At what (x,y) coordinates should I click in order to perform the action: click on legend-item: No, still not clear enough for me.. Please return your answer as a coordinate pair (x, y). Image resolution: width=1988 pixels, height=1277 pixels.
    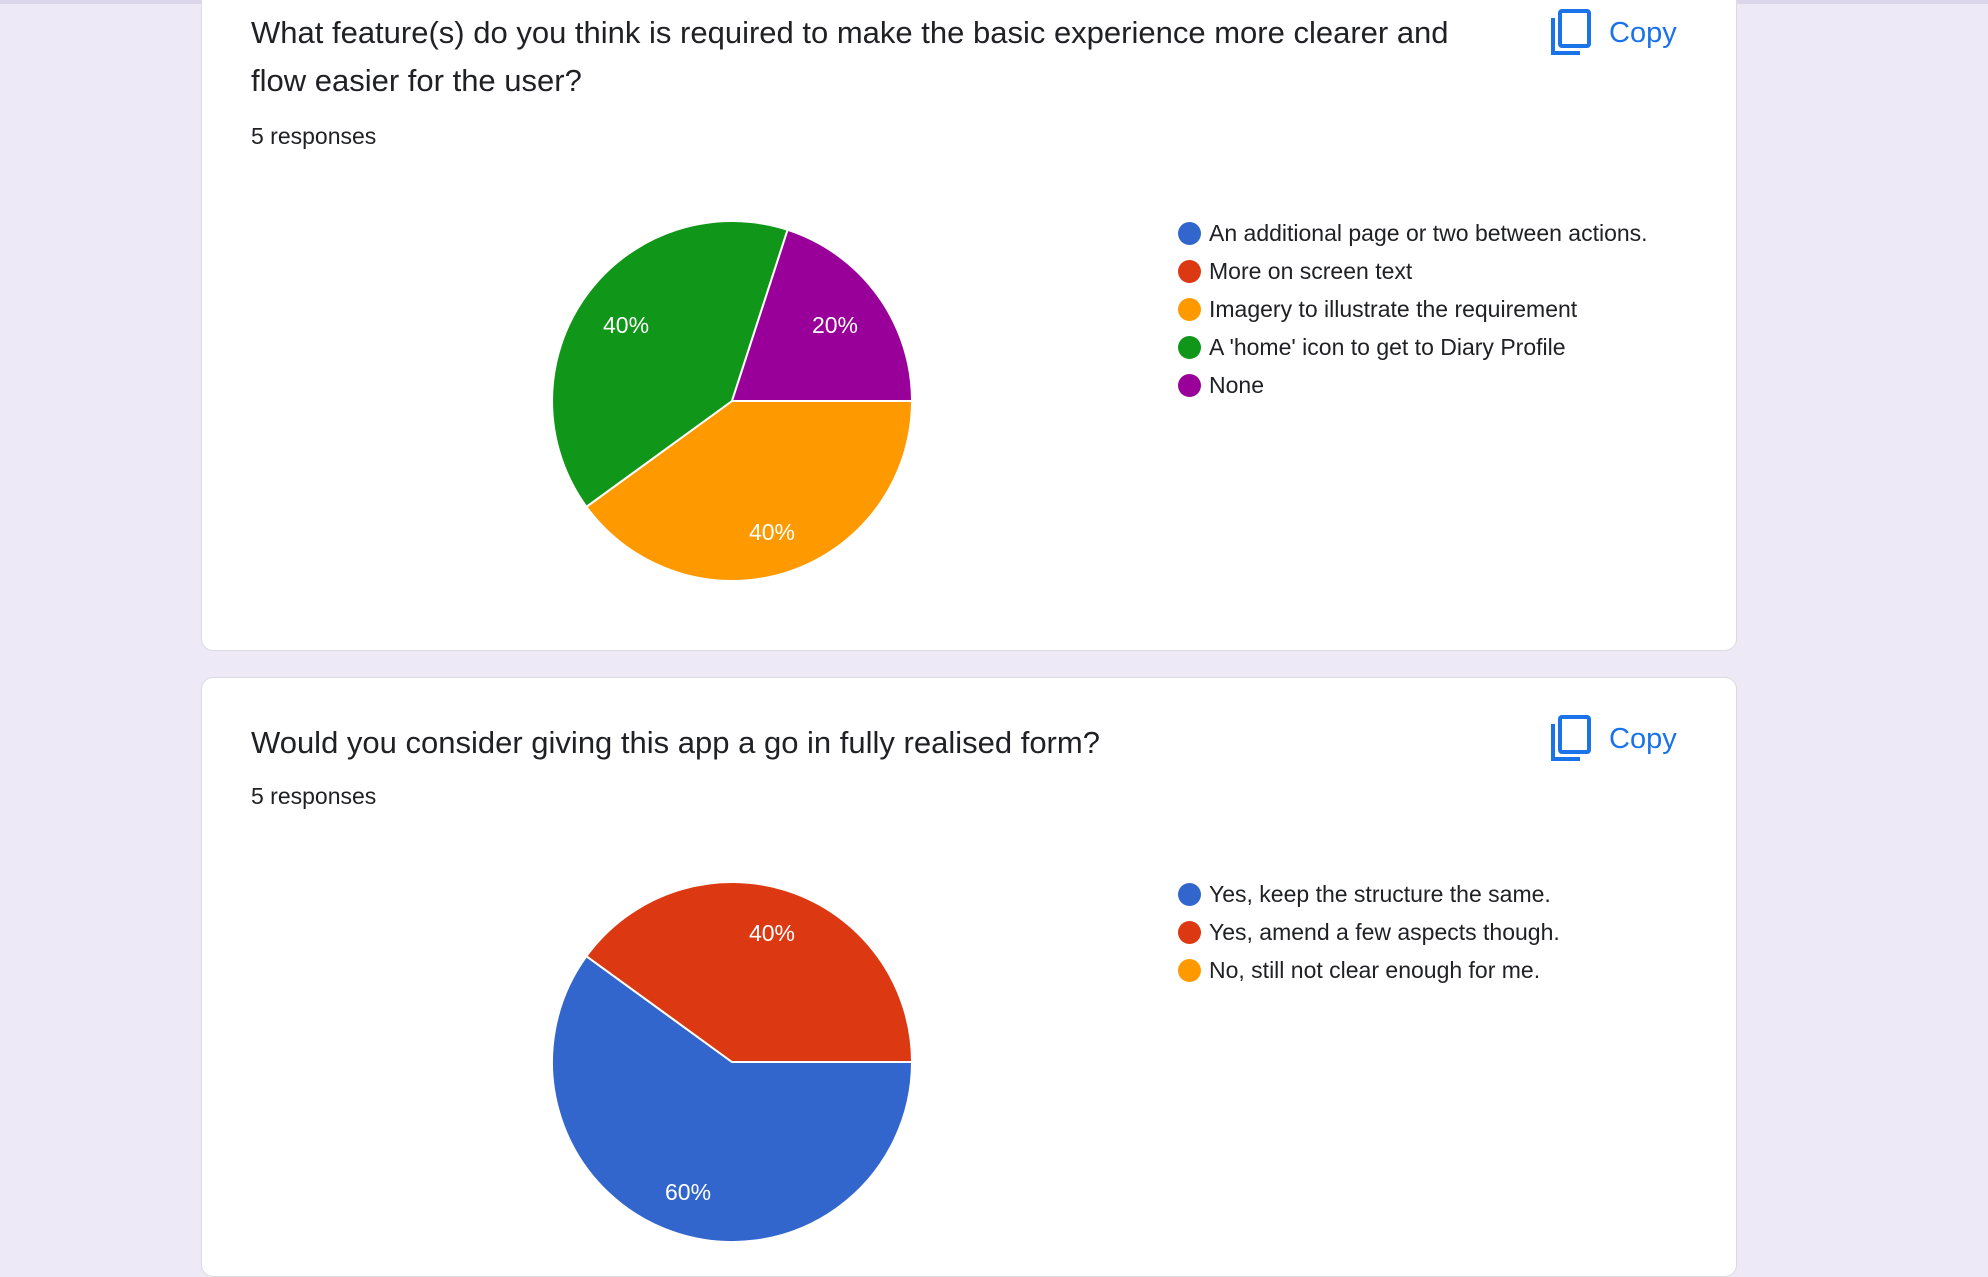
    Looking at the image, I should click on (1416, 970).